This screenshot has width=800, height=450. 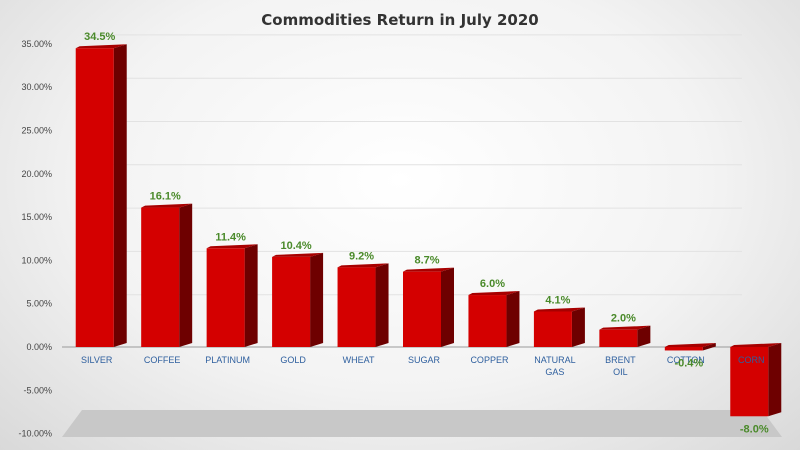 I want to click on y-tick-label: 0.00%, so click(x=39, y=347).